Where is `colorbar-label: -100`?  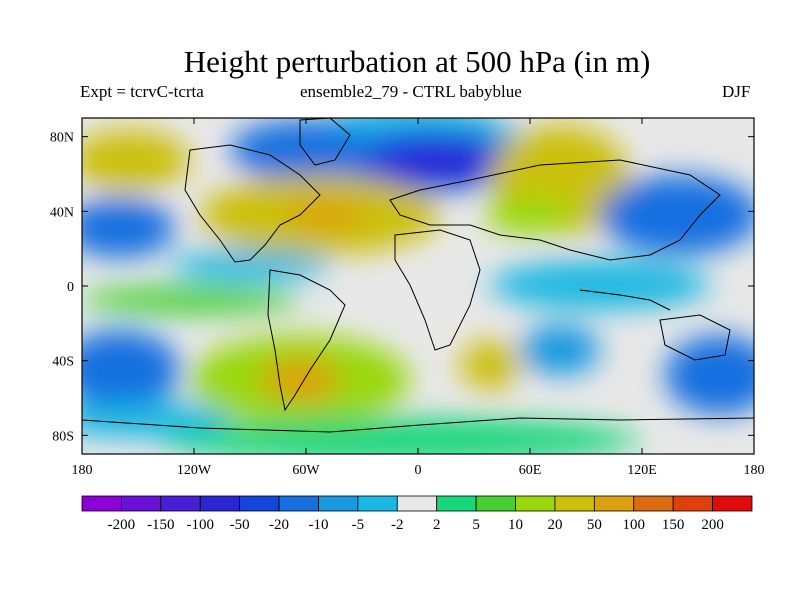
colorbar-label: -100 is located at coordinates (200, 525).